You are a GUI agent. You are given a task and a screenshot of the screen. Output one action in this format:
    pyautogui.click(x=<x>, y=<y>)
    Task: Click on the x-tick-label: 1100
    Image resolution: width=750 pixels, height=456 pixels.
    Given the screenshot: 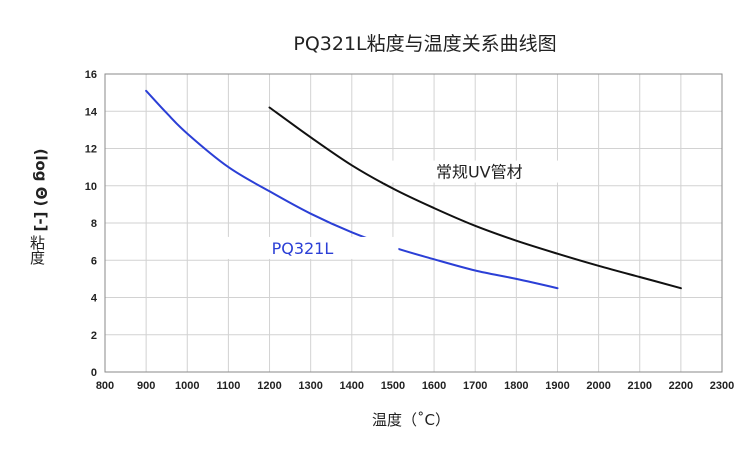 What is the action you would take?
    pyautogui.click(x=228, y=386)
    